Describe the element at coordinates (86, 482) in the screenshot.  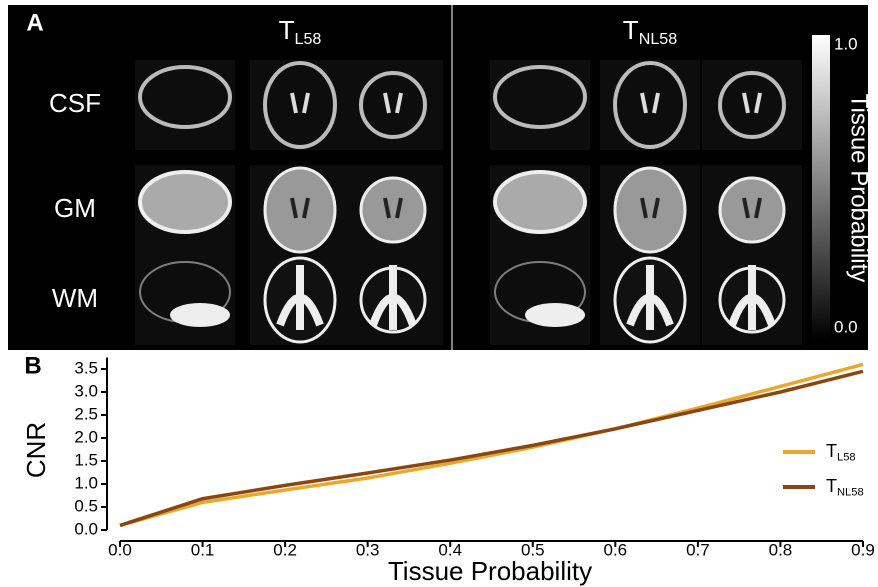
I see `y-tick-label: 1.0` at that location.